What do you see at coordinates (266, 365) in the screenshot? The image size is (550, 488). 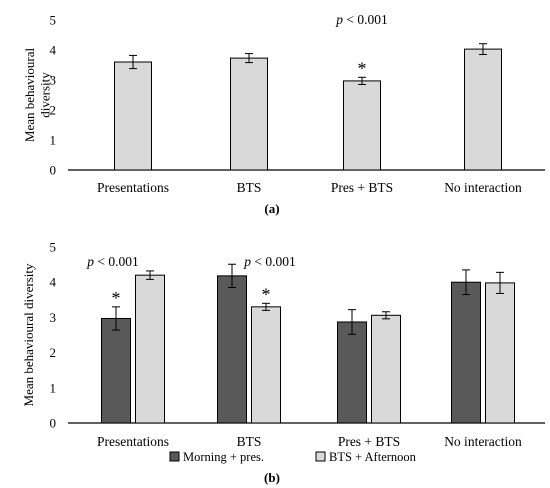 I see `bar-b-s1-c1` at bounding box center [266, 365].